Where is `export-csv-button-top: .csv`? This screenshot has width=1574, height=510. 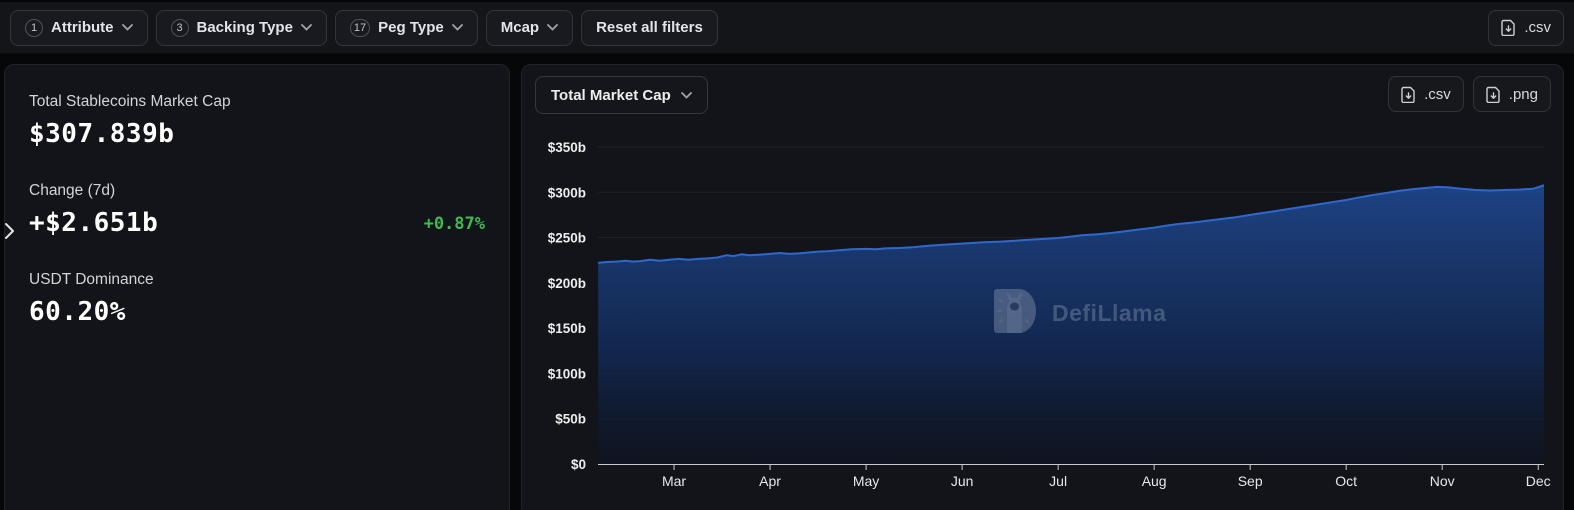
export-csv-button-top: .csv is located at coordinates (1526, 27).